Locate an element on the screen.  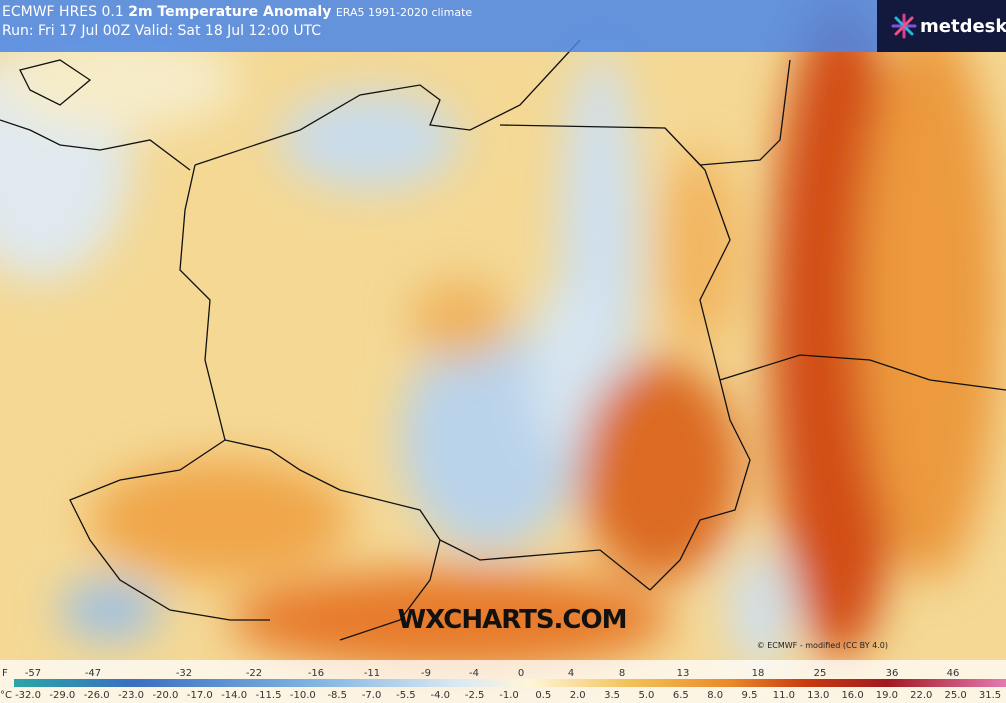
c-label: 25.0 is located at coordinates (956, 695).